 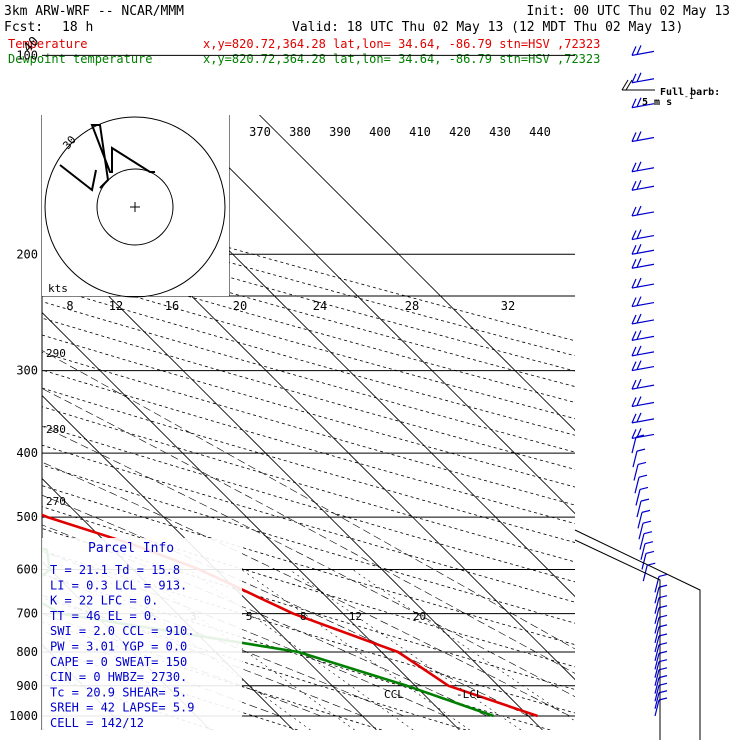 What do you see at coordinates (27, 517) in the screenshot?
I see `pressure-label: 500` at bounding box center [27, 517].